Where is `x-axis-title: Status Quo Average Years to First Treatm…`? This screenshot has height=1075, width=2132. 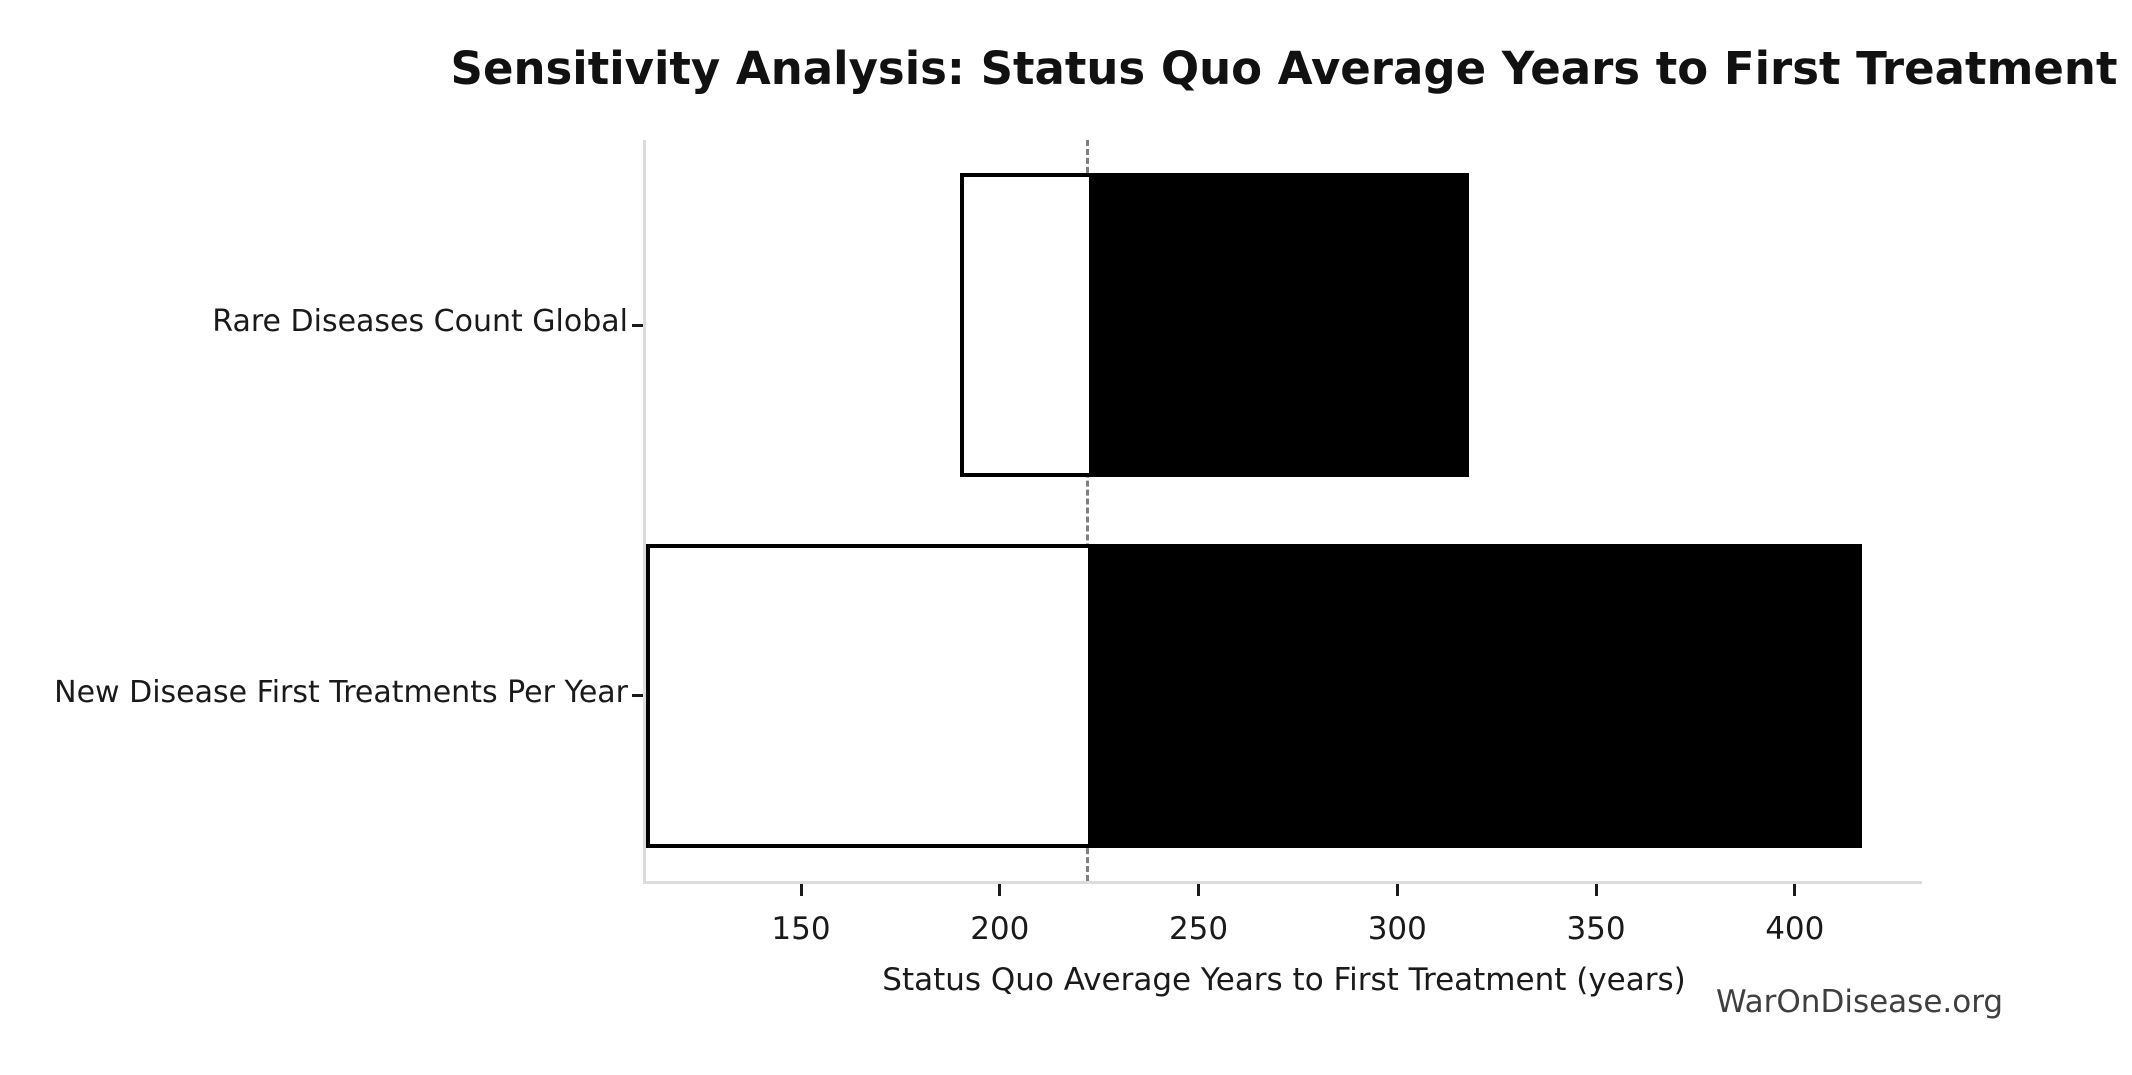 x-axis-title: Status Quo Average Years to First Treatm… is located at coordinates (1284, 980).